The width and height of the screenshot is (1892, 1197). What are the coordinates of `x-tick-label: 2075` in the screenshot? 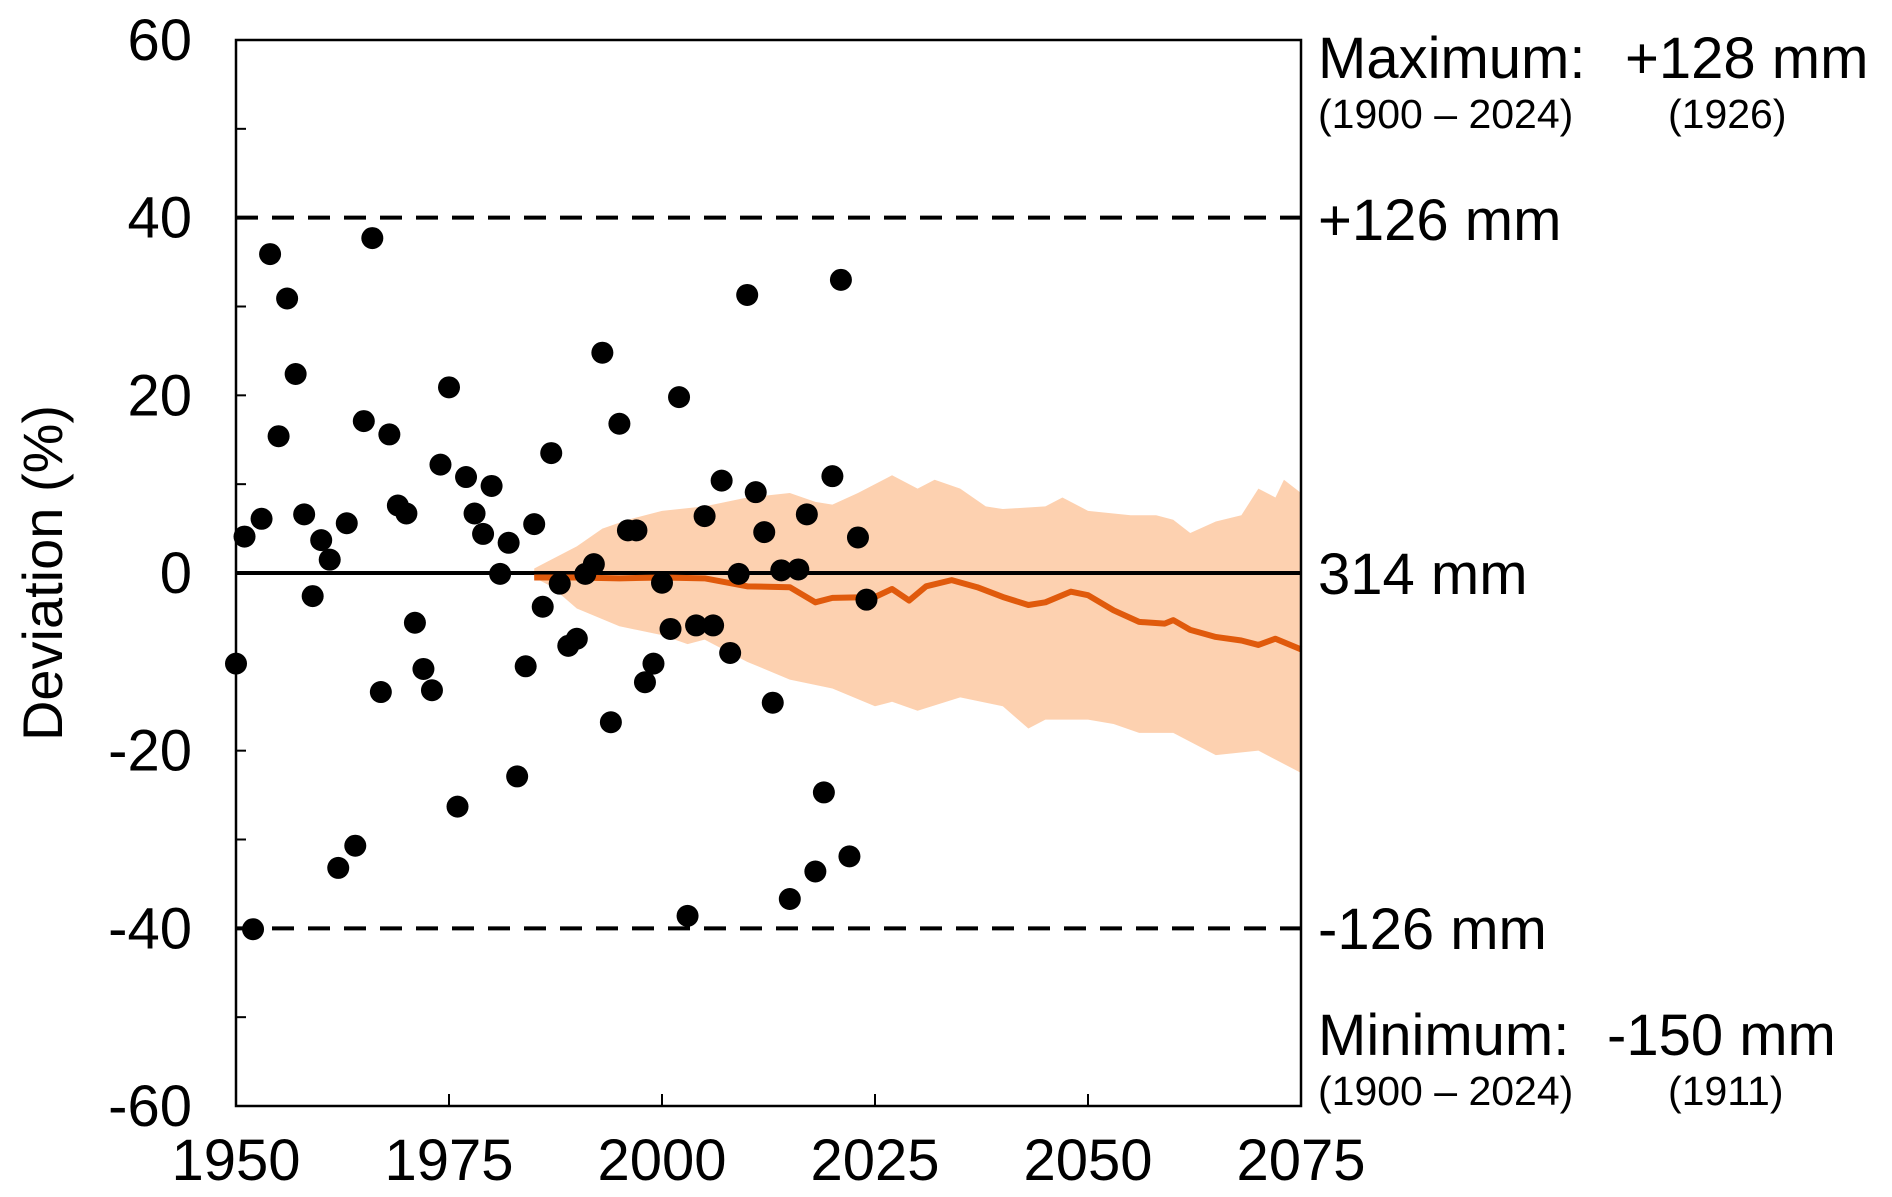 It's located at (1300, 1160).